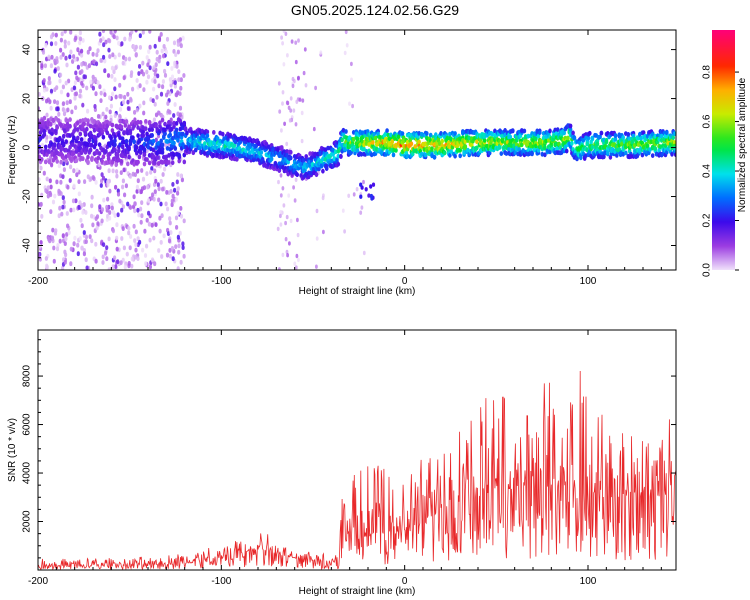 The height and width of the screenshot is (600, 750). Describe the element at coordinates (12, 450) in the screenshot. I see `y-axis-label: SNR (10 * v/v)` at that location.